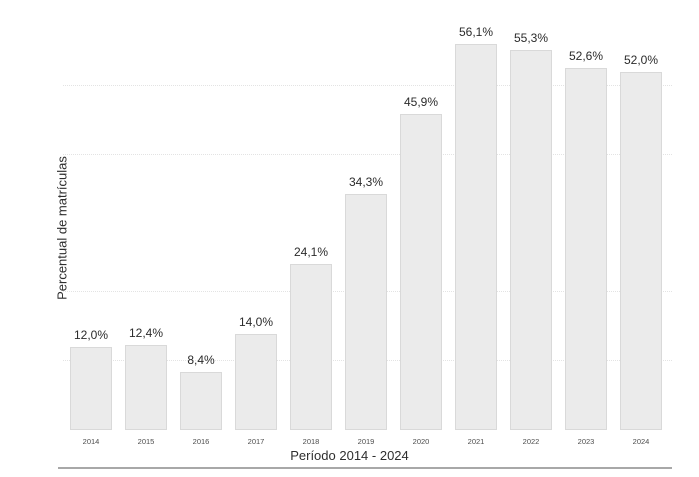  I want to click on x-tick-label-2014: 2014, so click(91, 441).